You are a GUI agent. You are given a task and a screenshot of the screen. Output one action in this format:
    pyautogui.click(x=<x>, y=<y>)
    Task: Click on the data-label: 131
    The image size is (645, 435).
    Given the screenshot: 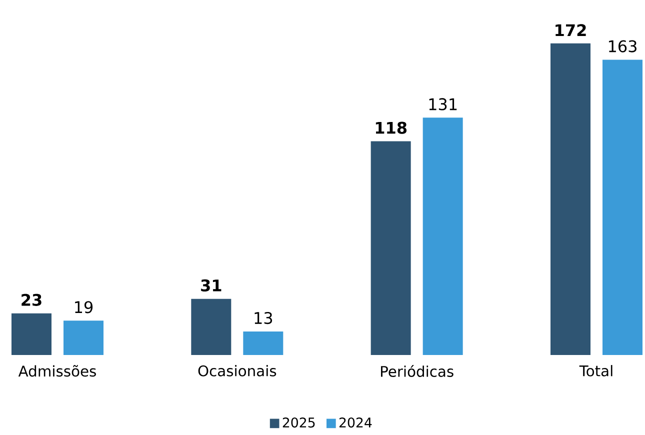 What is the action you would take?
    pyautogui.click(x=443, y=104)
    